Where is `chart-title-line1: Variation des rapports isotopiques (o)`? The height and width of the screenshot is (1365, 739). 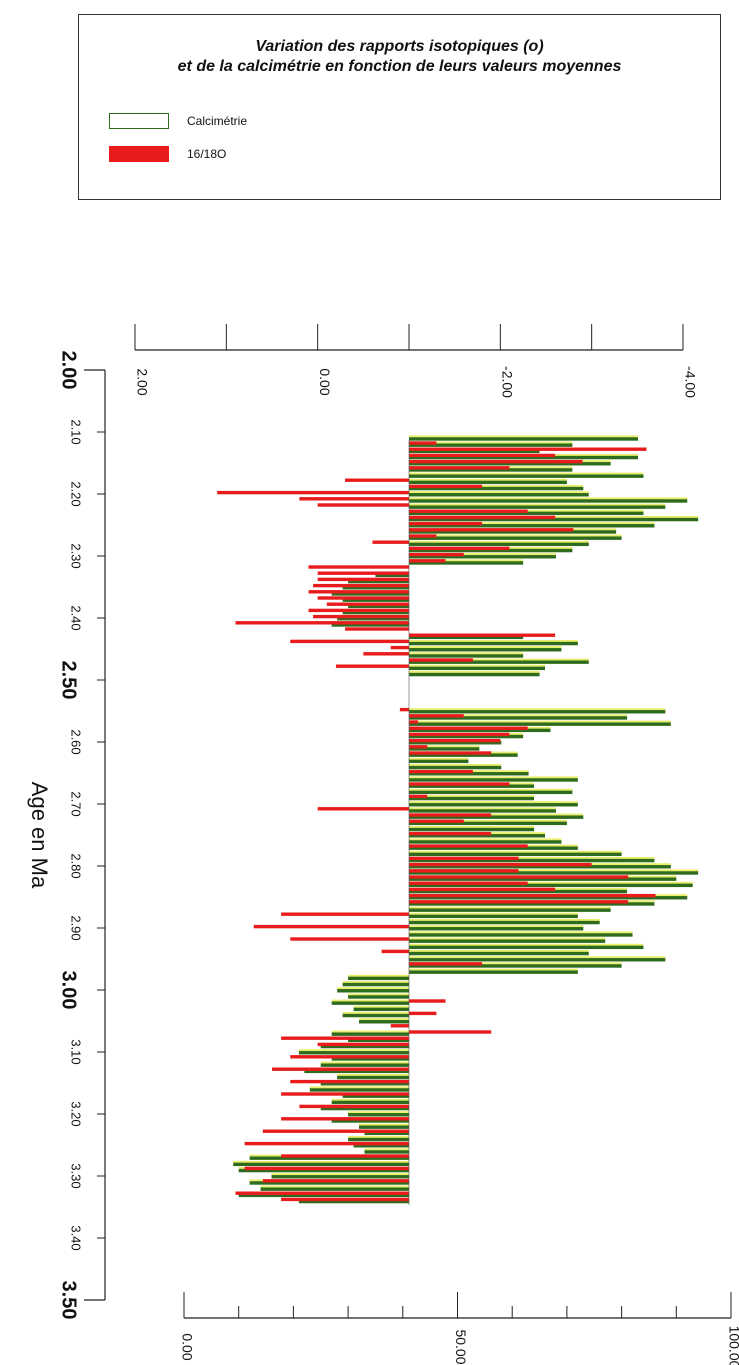
chart-title-line1: Variation des rapports isotopiques (o) is located at coordinates (399, 46).